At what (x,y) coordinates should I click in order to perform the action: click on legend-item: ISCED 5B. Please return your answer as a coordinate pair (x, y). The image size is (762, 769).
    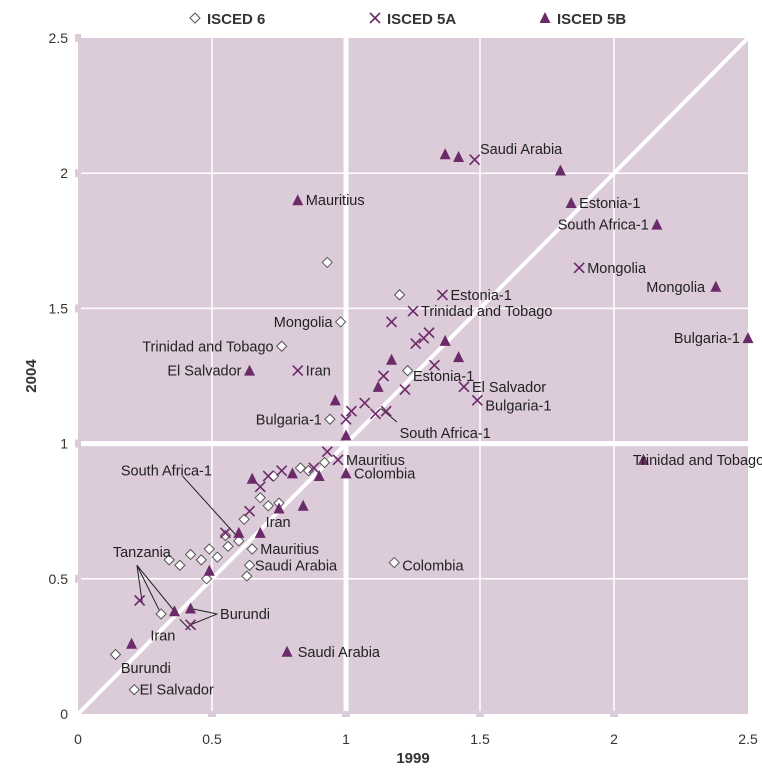
    Looking at the image, I should click on (582, 19).